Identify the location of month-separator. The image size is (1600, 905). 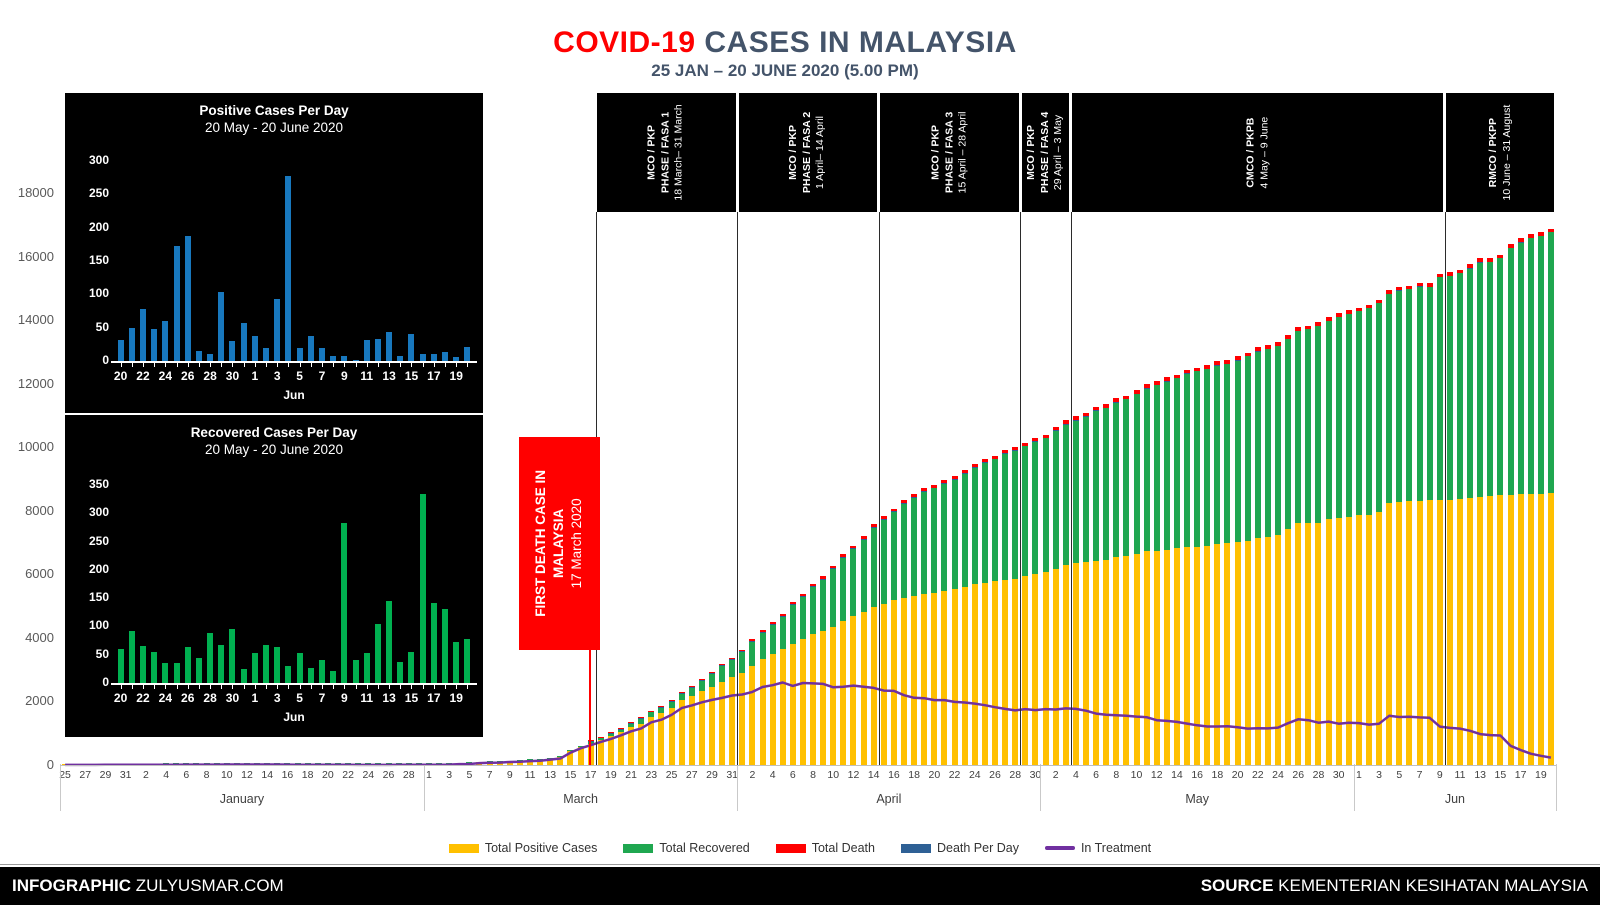
(424, 787).